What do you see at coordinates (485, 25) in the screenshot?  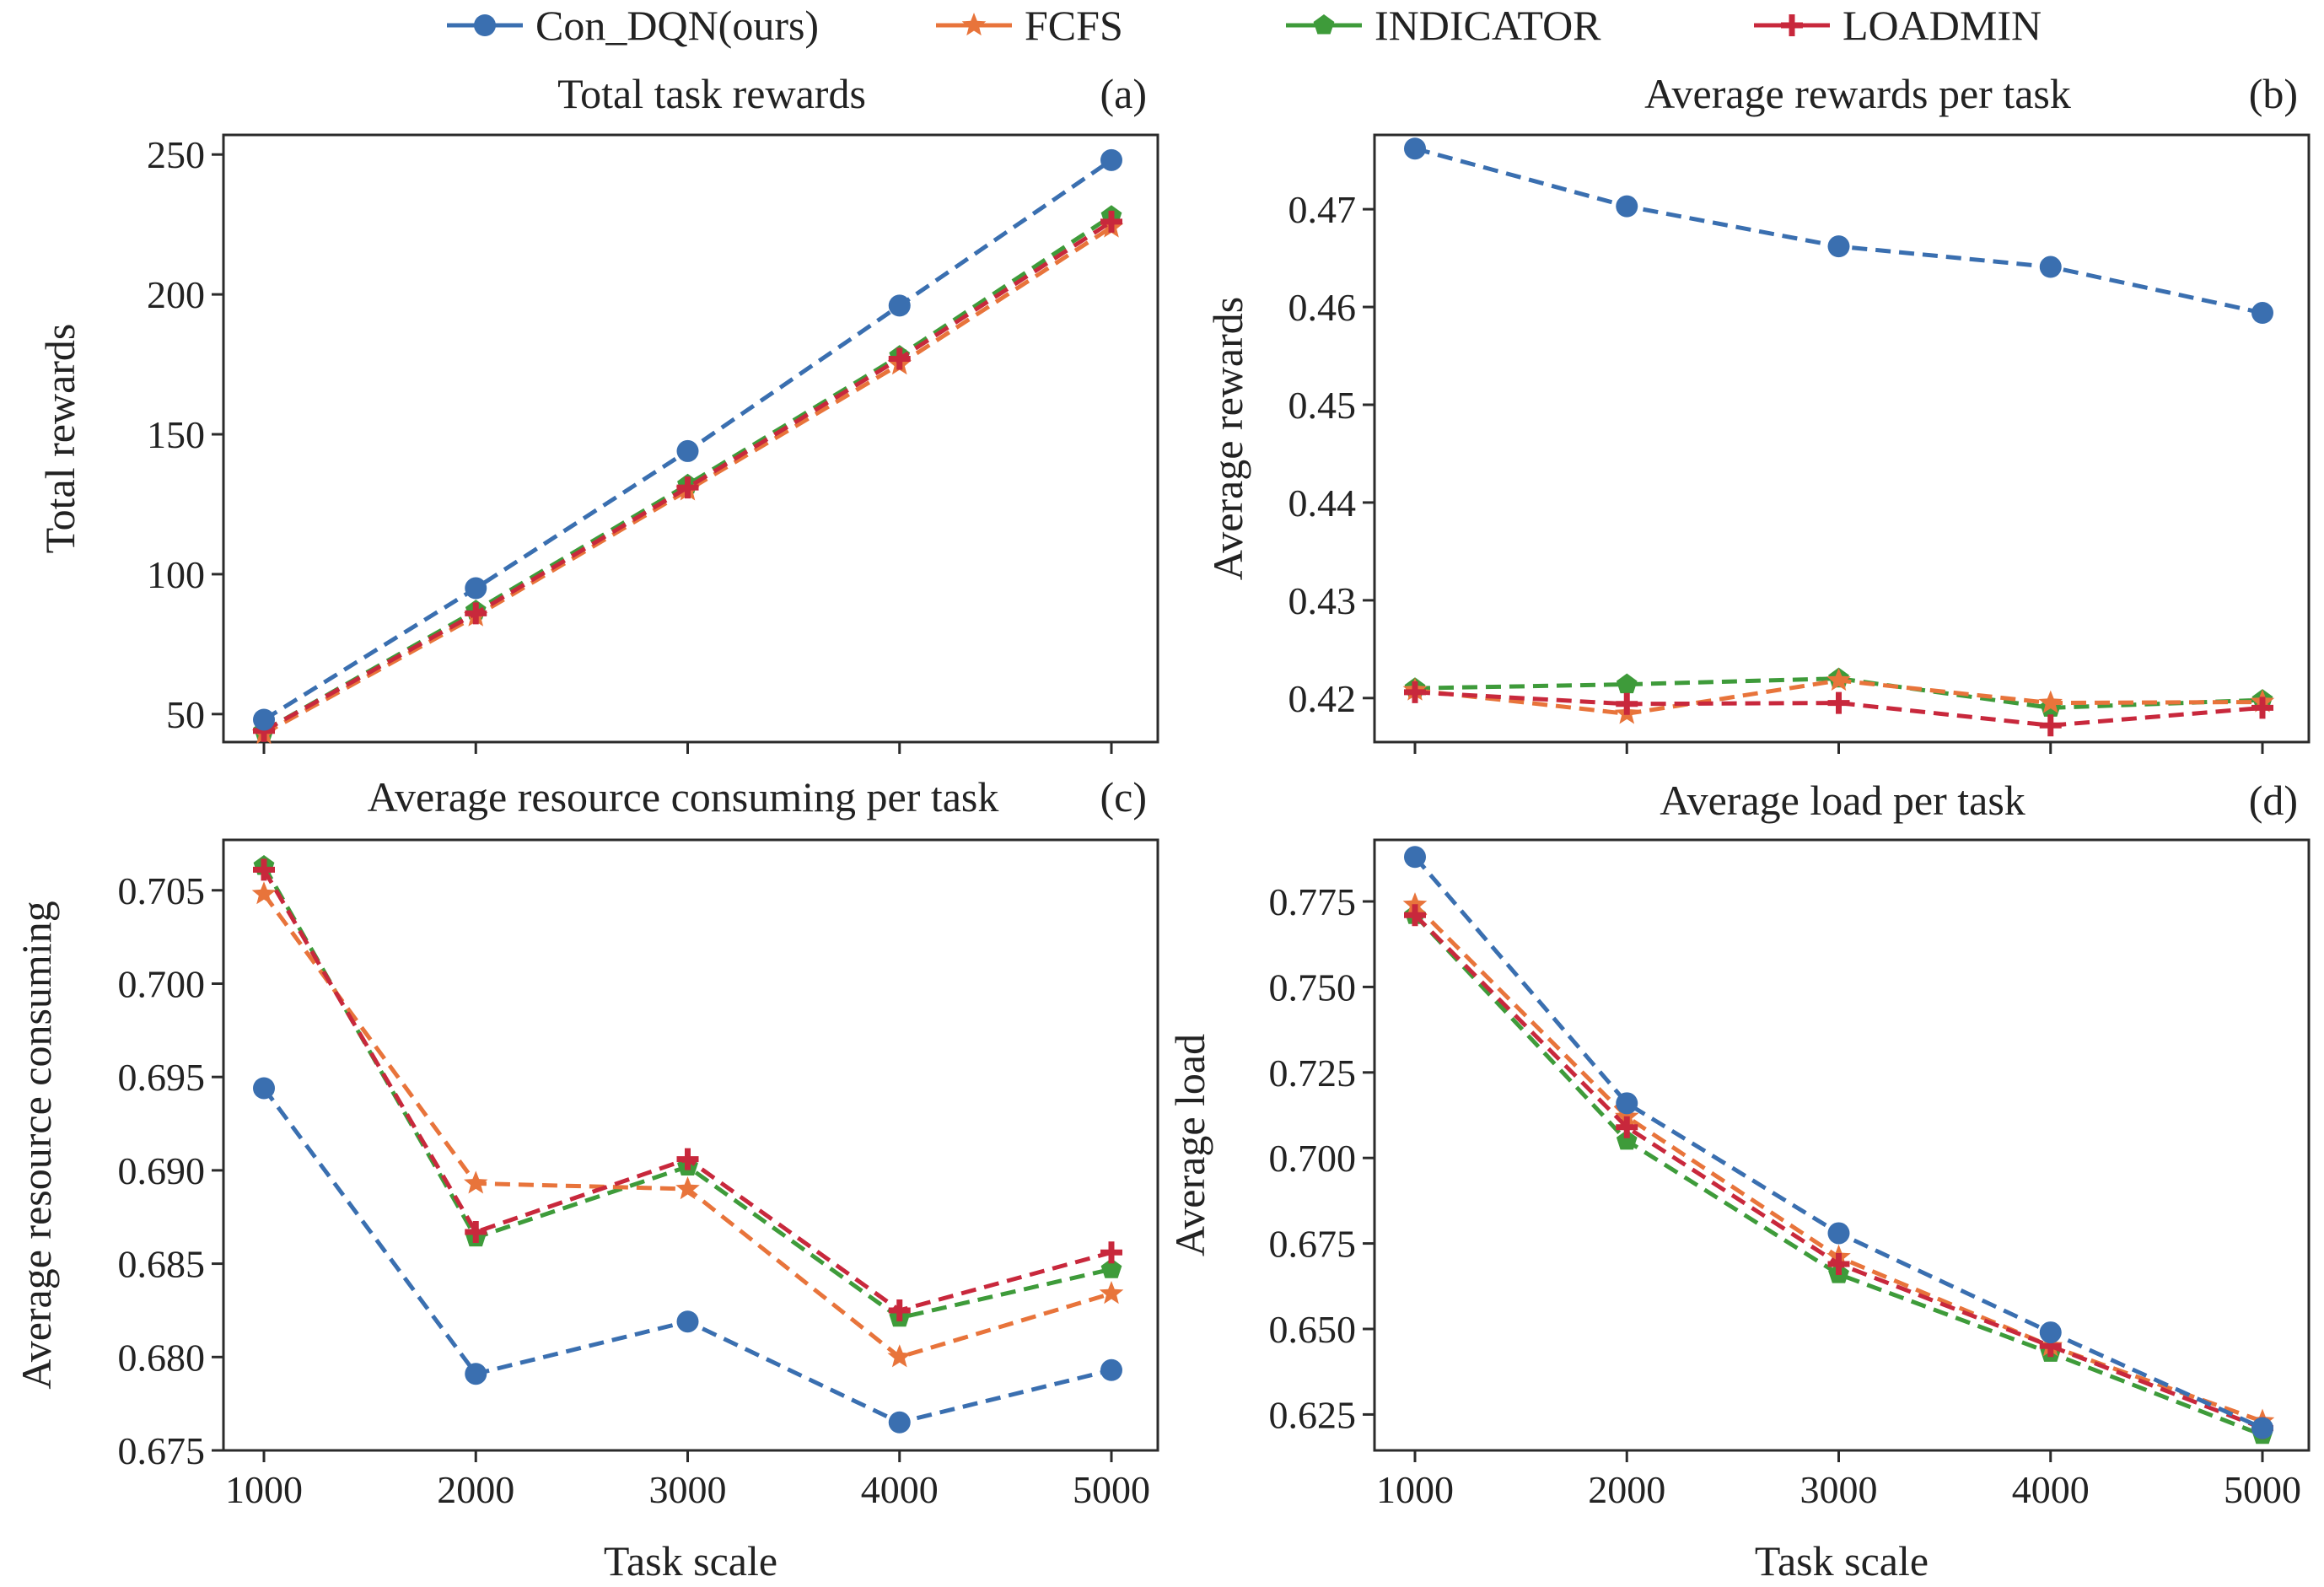 I see `legend-marker-circle` at bounding box center [485, 25].